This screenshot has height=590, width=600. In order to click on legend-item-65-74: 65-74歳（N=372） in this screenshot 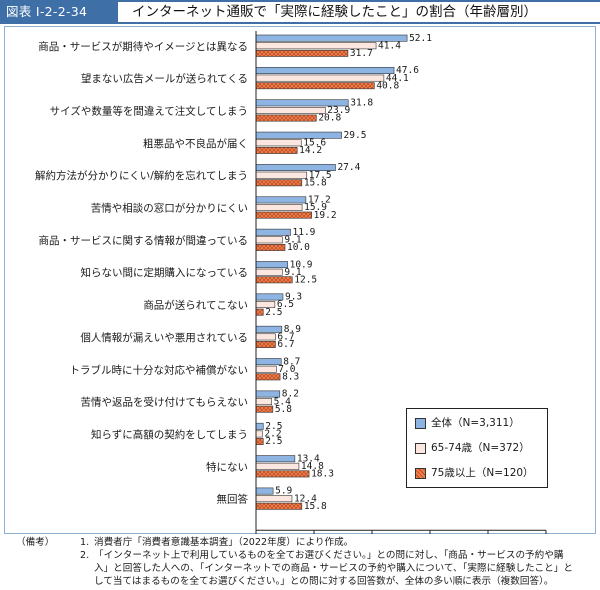, I will do `click(472, 448)`.